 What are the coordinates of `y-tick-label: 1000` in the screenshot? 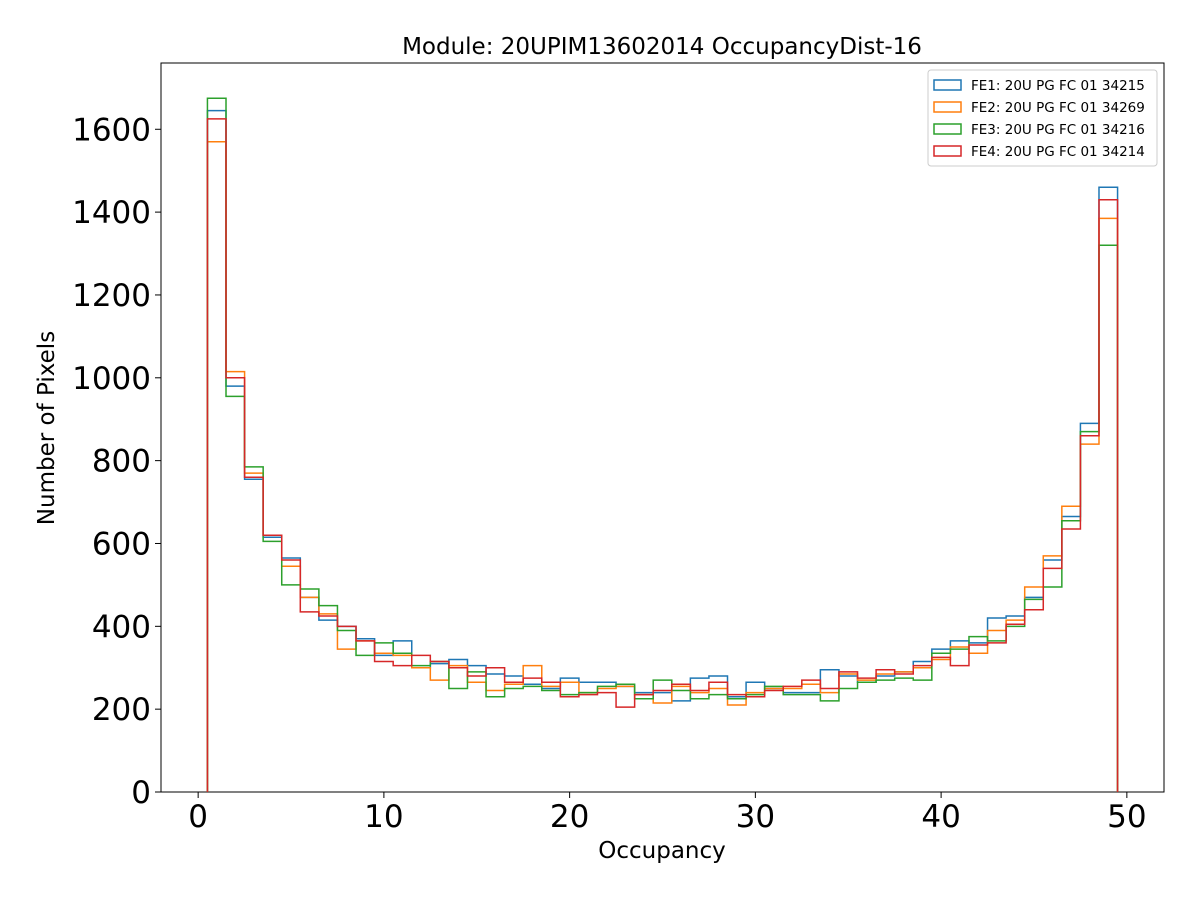 It's located at (111, 379).